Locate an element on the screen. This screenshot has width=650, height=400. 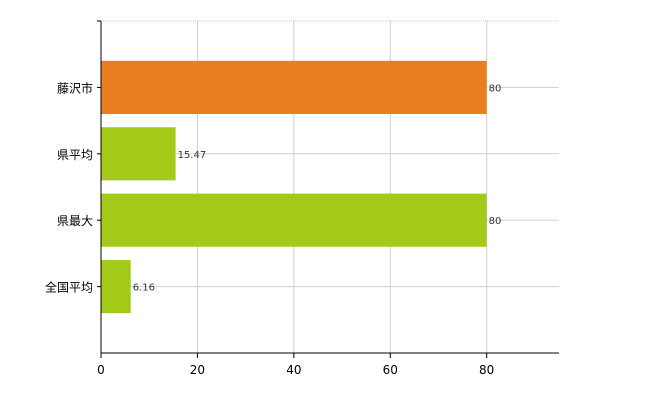
category-label: 県平均 is located at coordinates (75, 155).